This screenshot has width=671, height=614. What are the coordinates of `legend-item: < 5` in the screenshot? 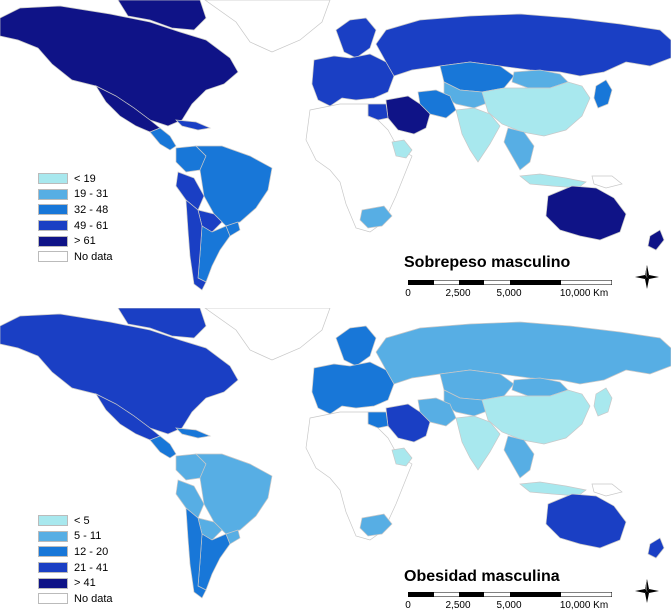 It's located at (75, 521).